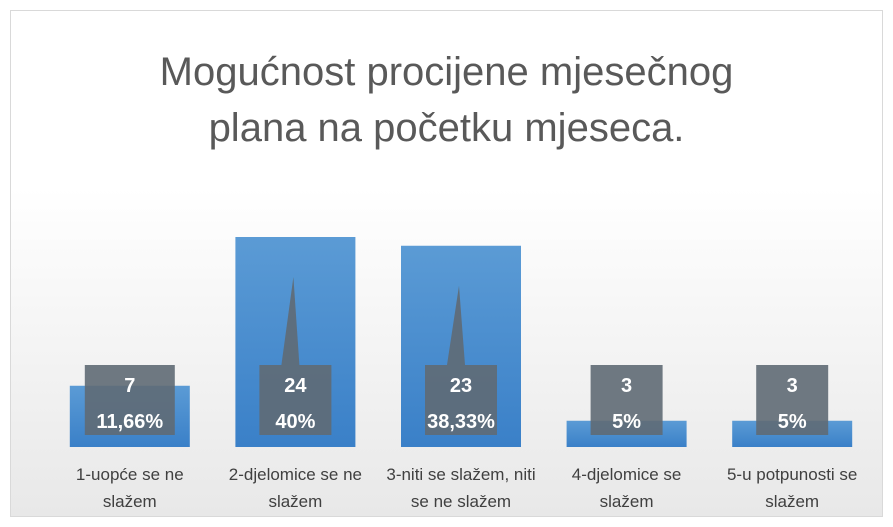 This screenshot has width=893, height=527. I want to click on data-label: 7, so click(129, 386).